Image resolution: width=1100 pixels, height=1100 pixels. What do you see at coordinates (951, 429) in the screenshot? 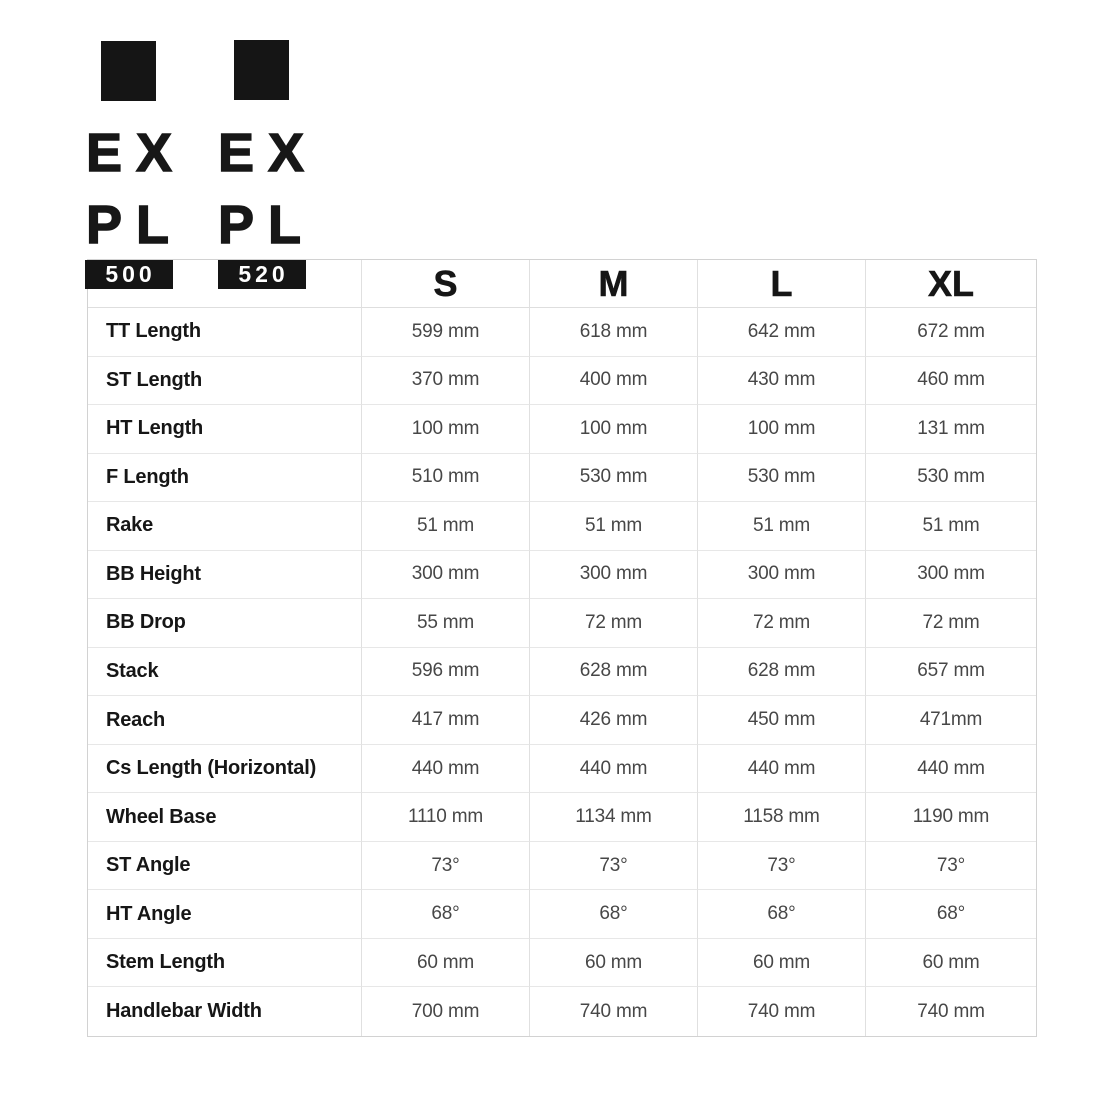
I see `cell-value: 131 mm` at bounding box center [951, 429].